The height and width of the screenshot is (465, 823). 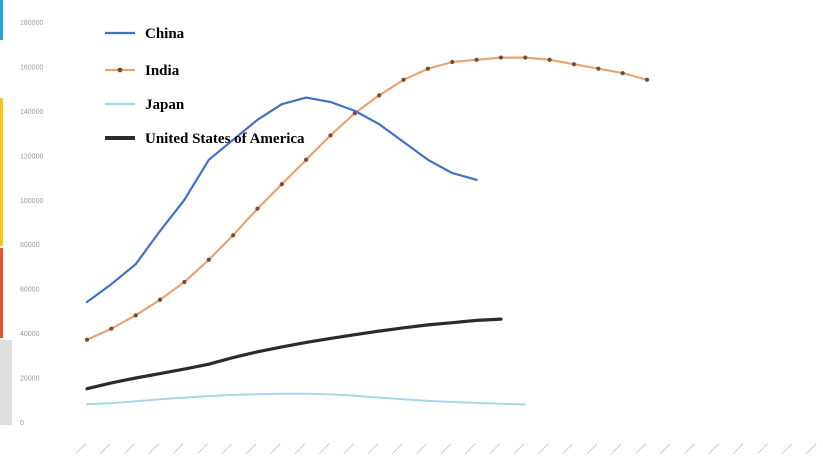 I want to click on legend-marker, so click(x=120, y=70).